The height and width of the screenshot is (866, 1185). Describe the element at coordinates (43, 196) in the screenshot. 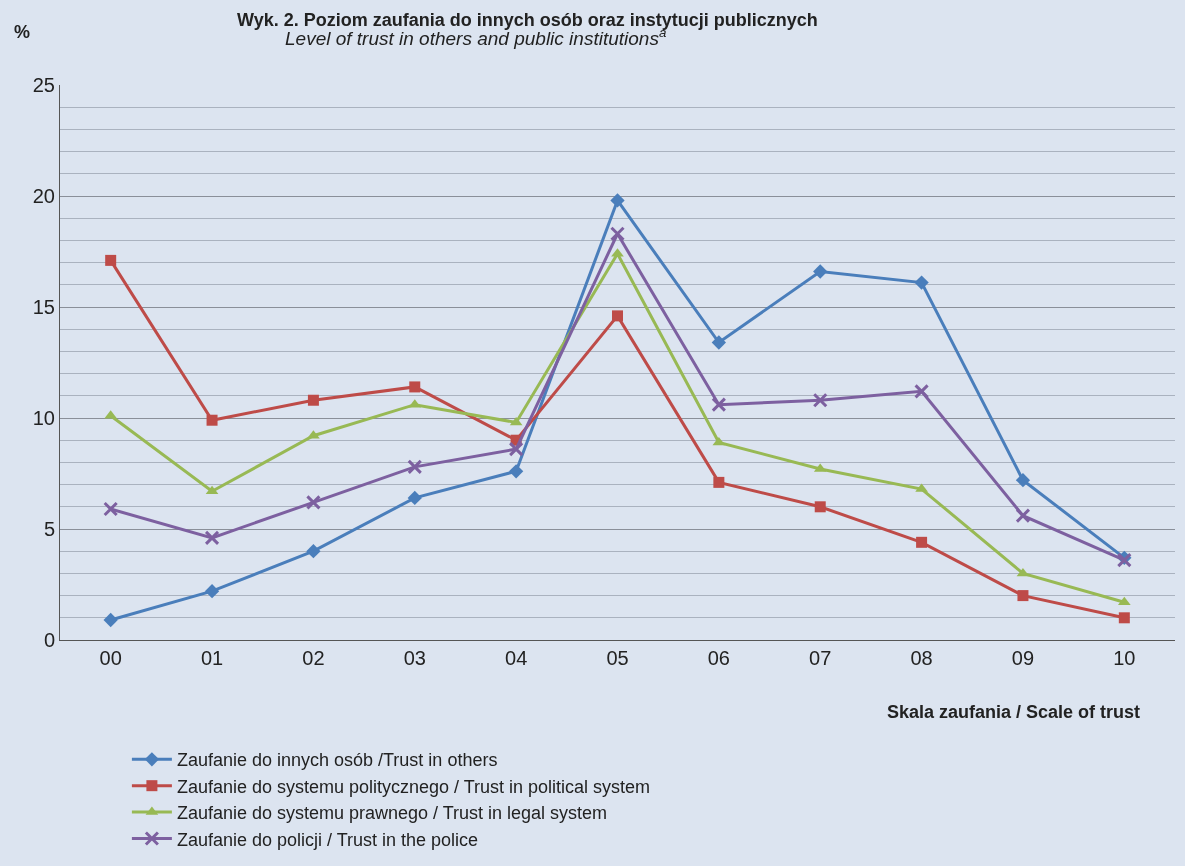

I see `y-tick-label: 20` at that location.